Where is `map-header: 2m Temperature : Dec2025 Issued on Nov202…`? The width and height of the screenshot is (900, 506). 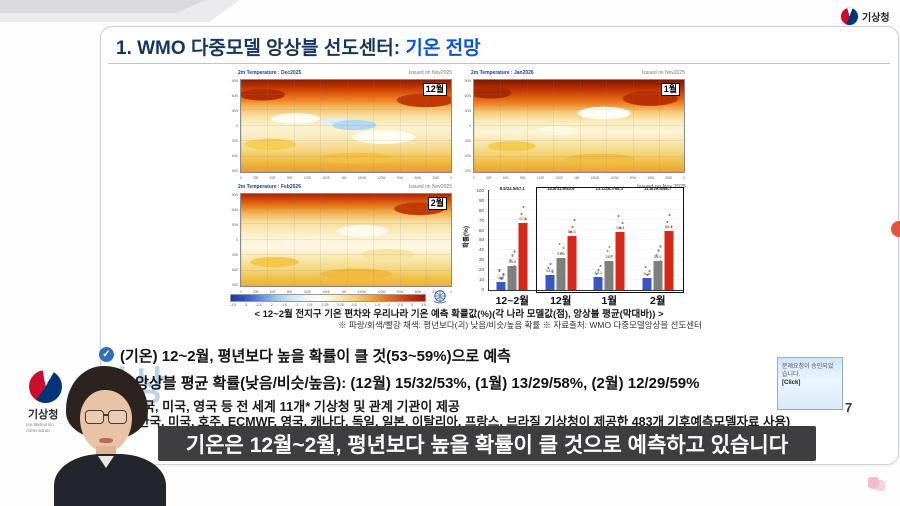
map-header: 2m Temperature : Dec2025 Issued on Nov202… is located at coordinates (345, 74).